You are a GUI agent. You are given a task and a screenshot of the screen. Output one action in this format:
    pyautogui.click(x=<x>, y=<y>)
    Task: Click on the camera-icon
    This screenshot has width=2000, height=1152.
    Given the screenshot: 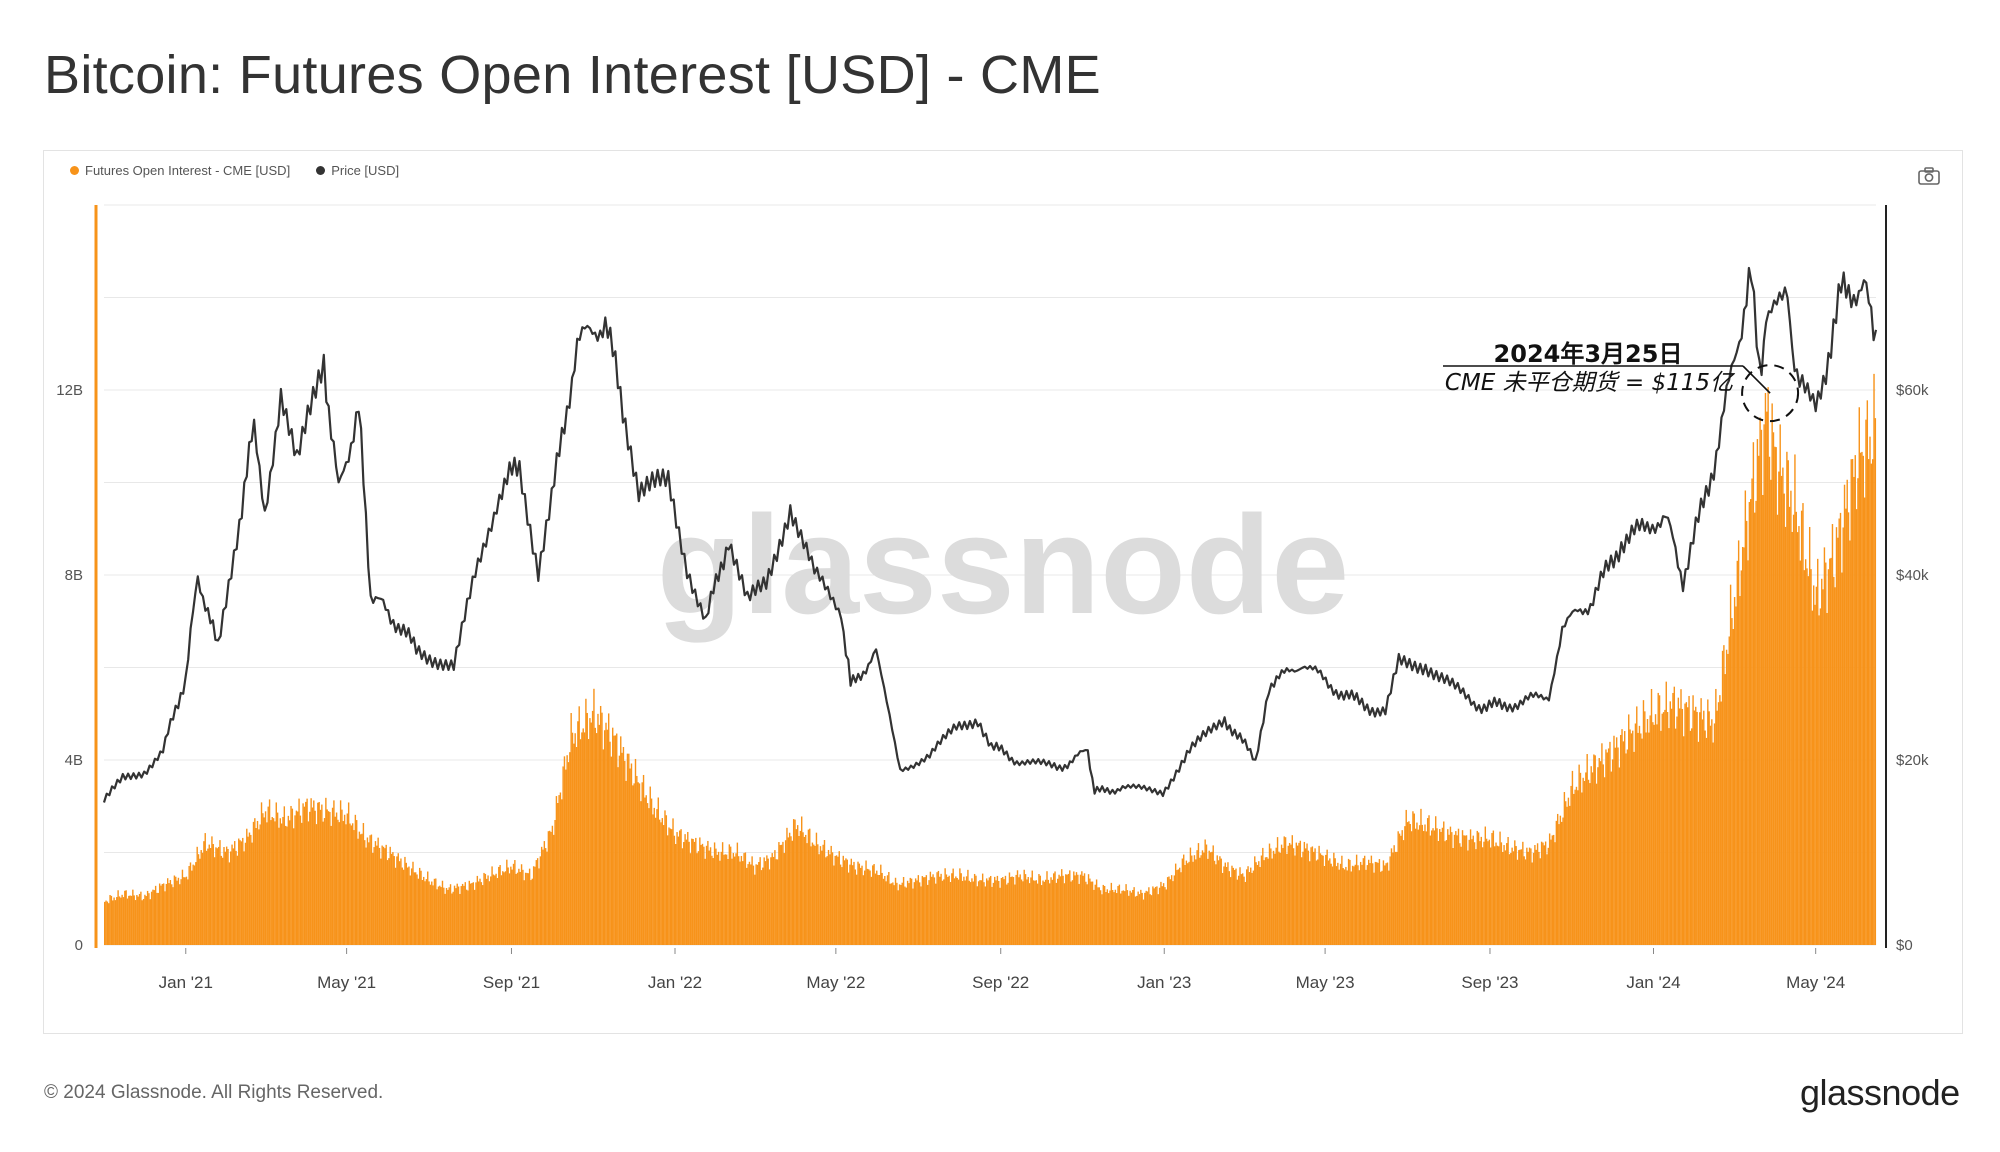 What is the action you would take?
    pyautogui.click(x=1929, y=176)
    